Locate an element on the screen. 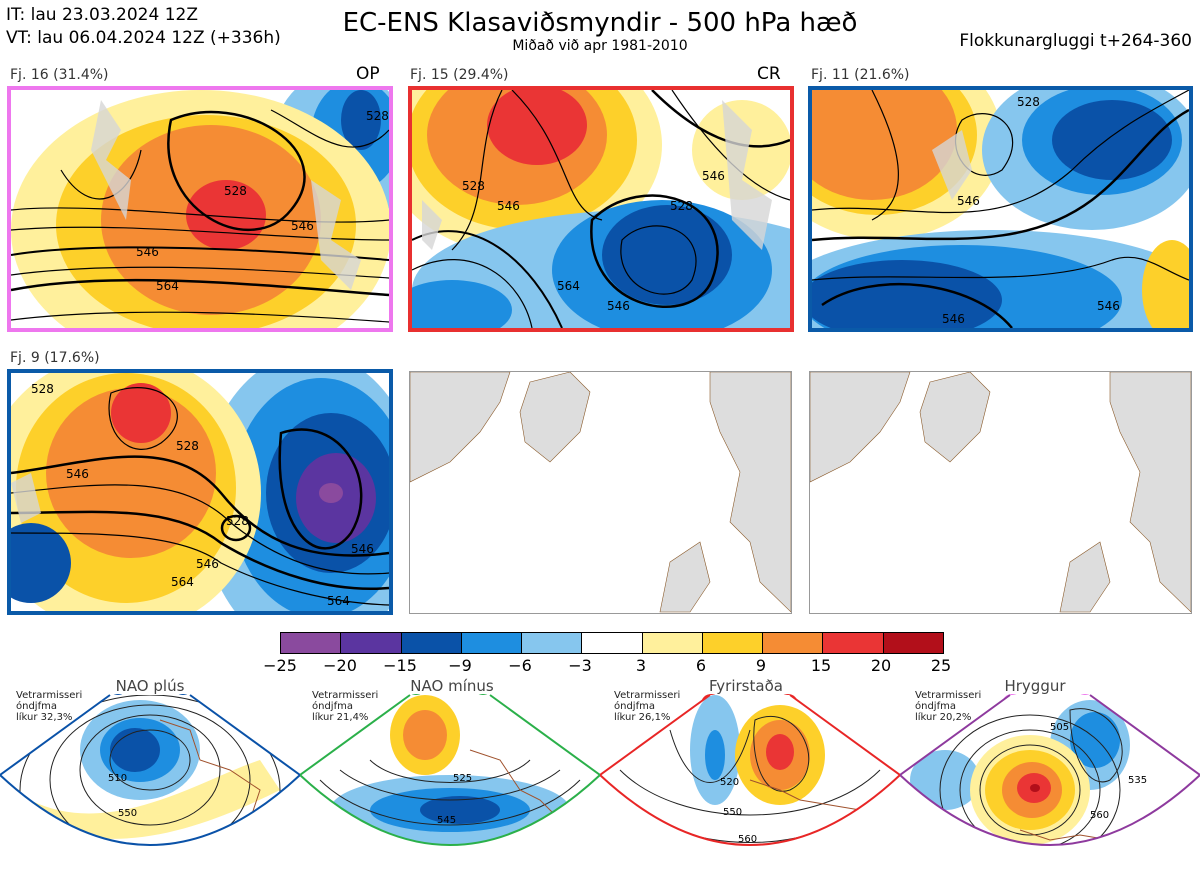 Image resolution: width=1200 pixels, height=871 pixels. colorbar-tick: 20 is located at coordinates (881, 665).